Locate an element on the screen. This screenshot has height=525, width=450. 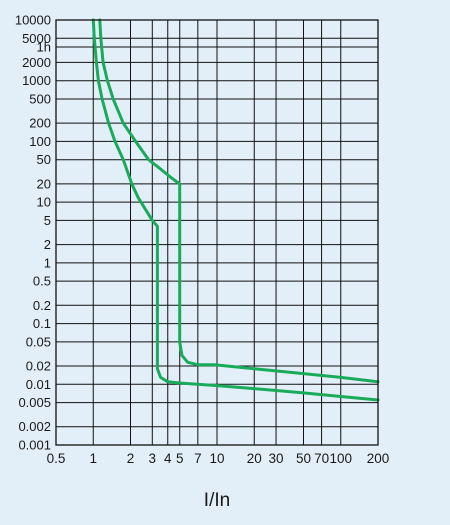
y-tick-label: 100 is located at coordinates (40, 141).